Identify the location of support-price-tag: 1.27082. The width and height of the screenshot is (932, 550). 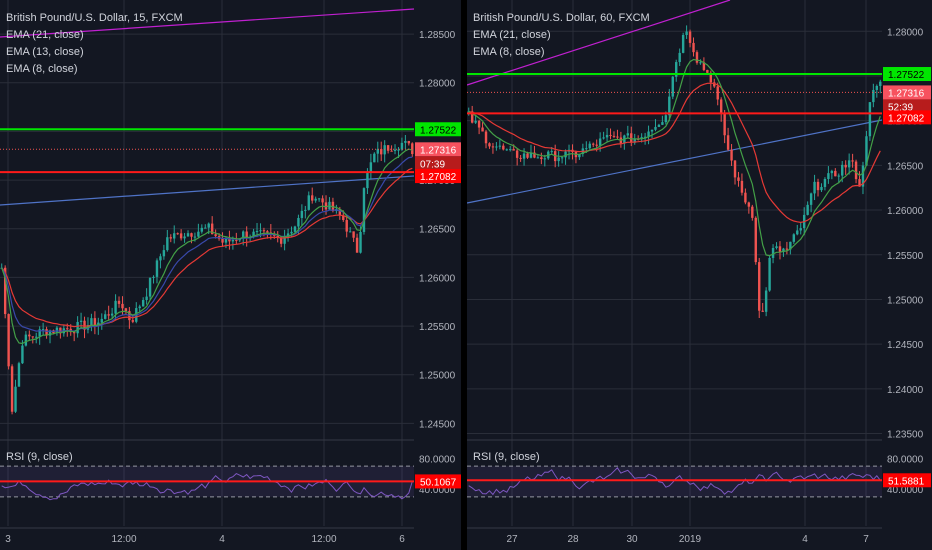
(438, 177).